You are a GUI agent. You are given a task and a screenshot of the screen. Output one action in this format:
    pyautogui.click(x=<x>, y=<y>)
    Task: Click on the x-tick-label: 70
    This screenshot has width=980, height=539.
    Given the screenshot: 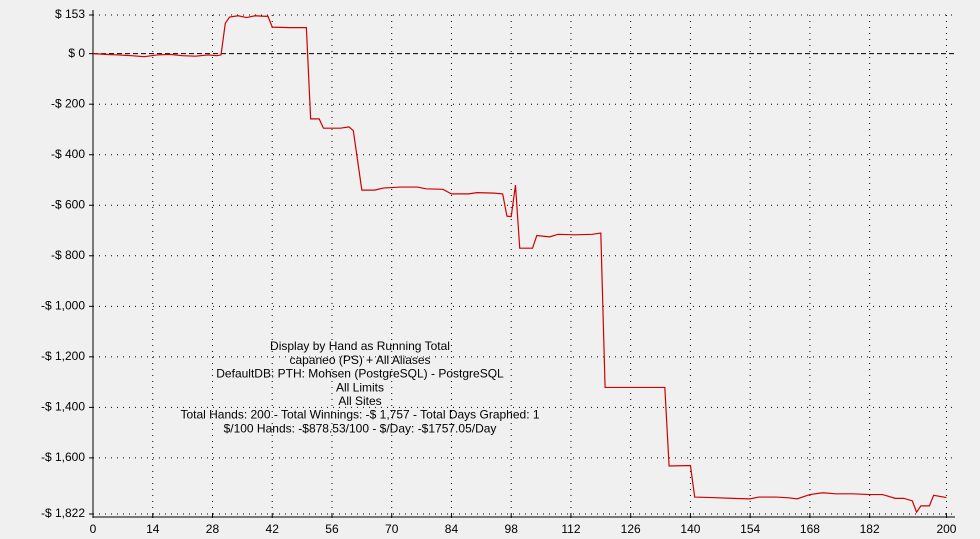 What is the action you would take?
    pyautogui.click(x=392, y=529)
    